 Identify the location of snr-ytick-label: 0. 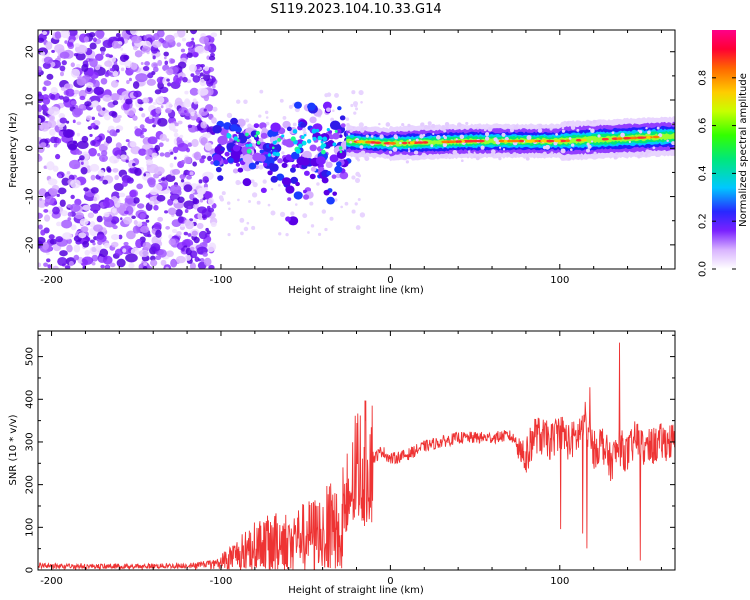
(30, 570).